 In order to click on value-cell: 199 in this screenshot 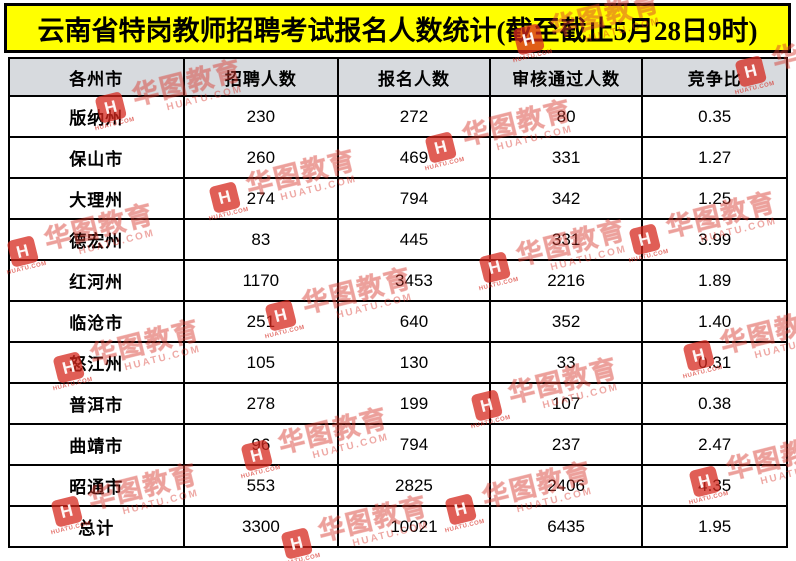, I will do `click(414, 403)`.